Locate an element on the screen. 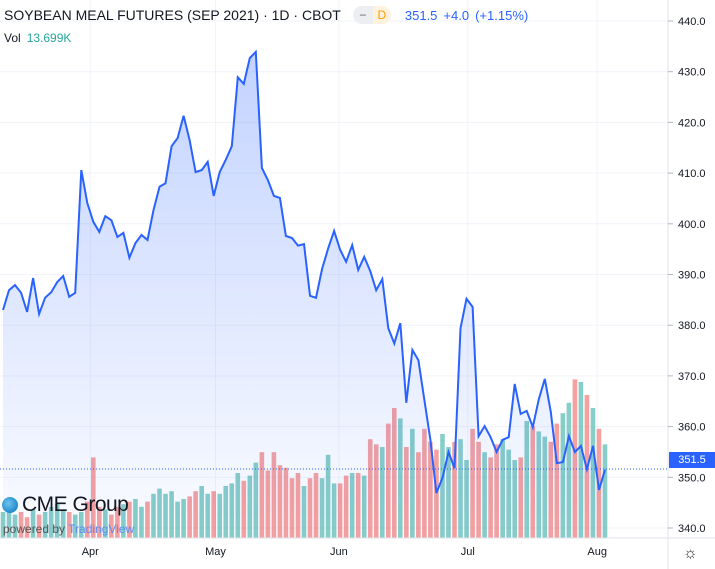  price-change-pct: (+1.15%) is located at coordinates (502, 15).